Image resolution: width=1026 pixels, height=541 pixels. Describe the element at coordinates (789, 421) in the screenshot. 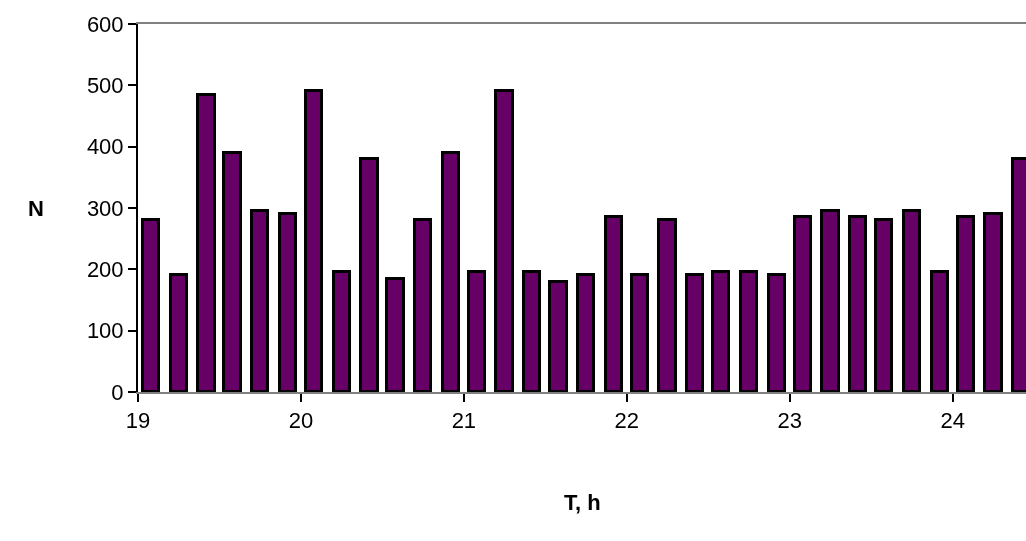

I see `x-tick-label: 23` at that location.